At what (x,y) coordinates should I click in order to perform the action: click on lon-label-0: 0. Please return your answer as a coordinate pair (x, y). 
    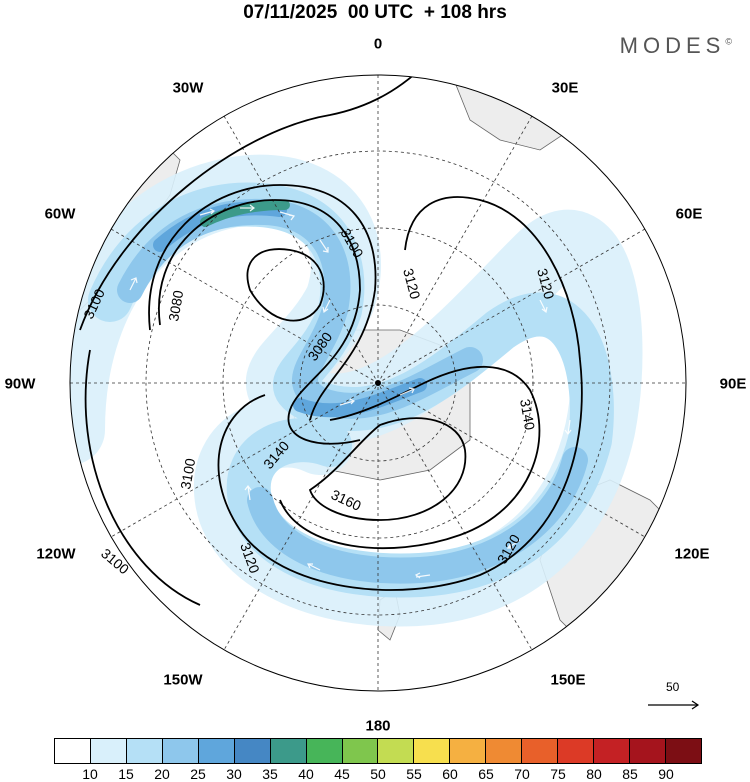
    Looking at the image, I should click on (378, 44).